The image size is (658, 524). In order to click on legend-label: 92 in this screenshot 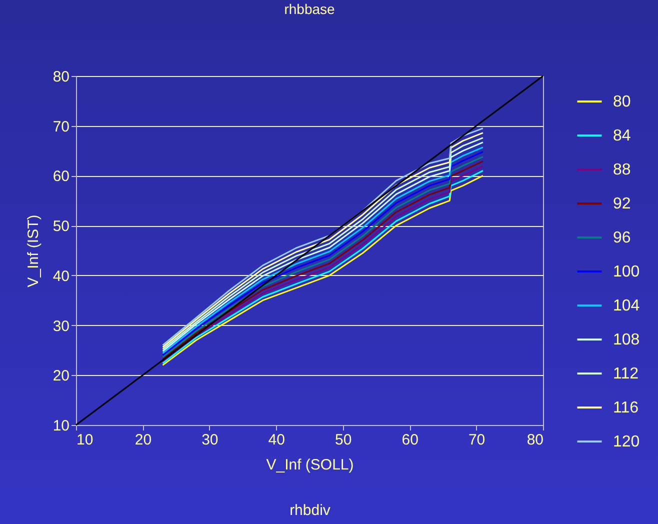, I will do `click(622, 204)`.